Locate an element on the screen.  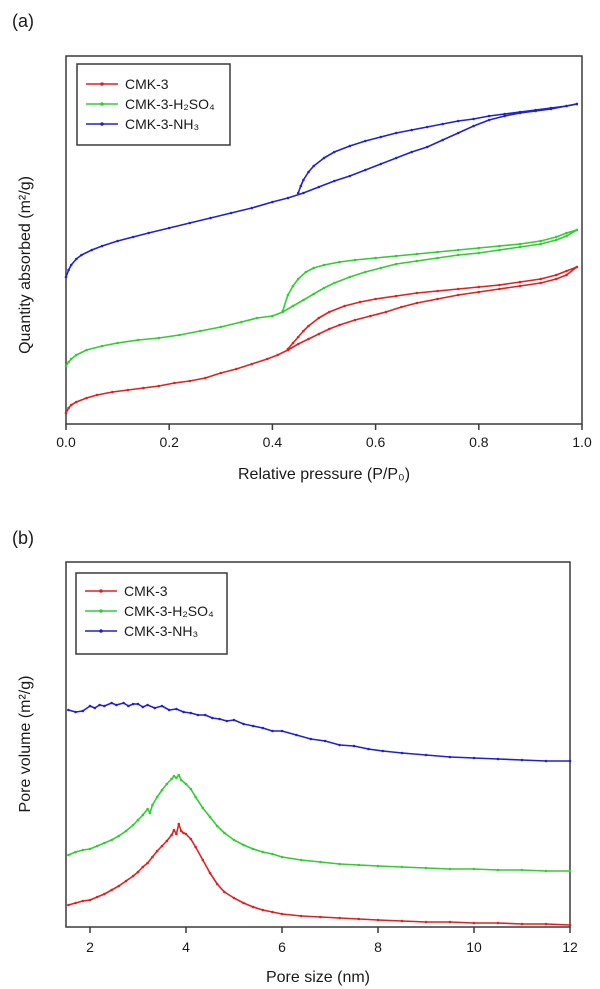
legend-marker is located at coordinates (102, 104).